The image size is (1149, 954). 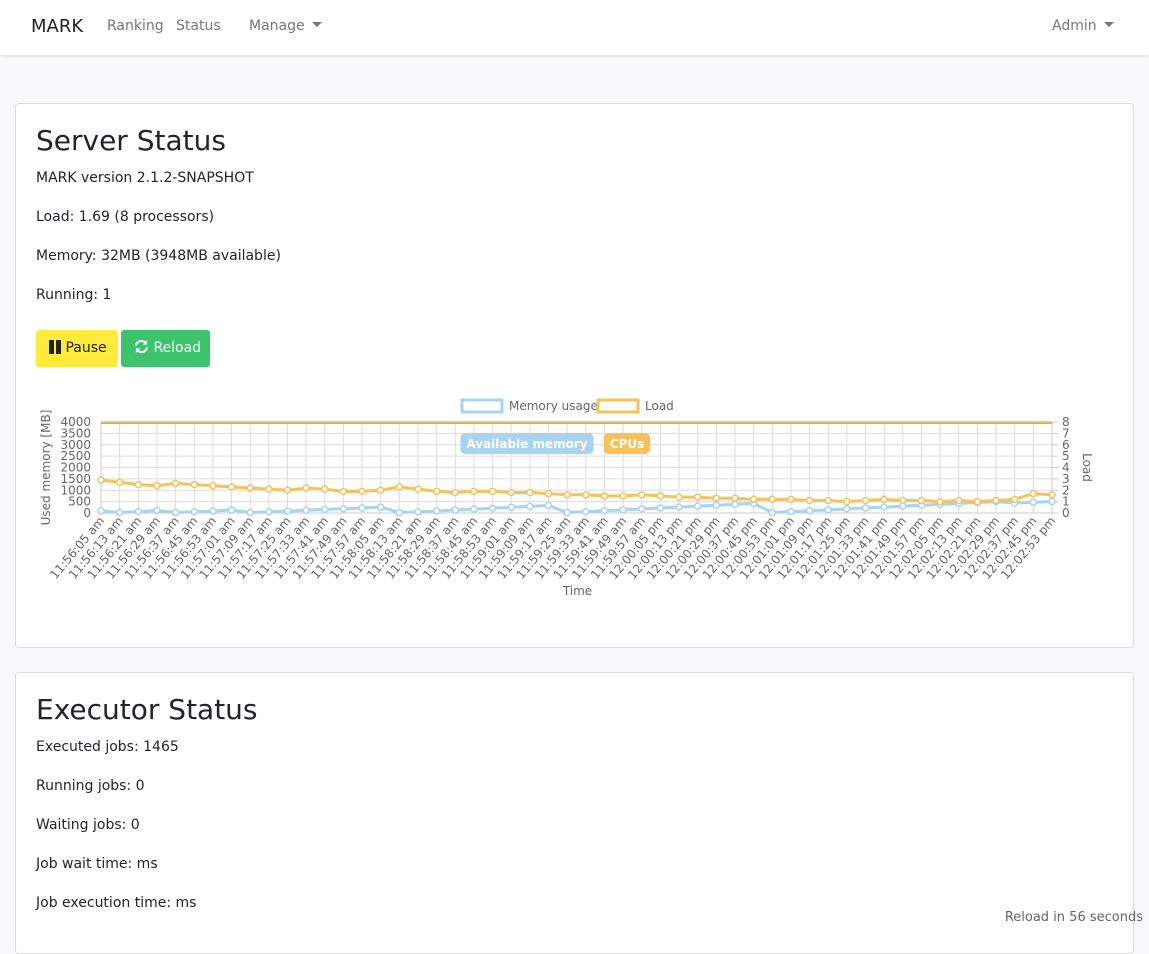 What do you see at coordinates (57, 26) in the screenshot?
I see `brand: MARK` at bounding box center [57, 26].